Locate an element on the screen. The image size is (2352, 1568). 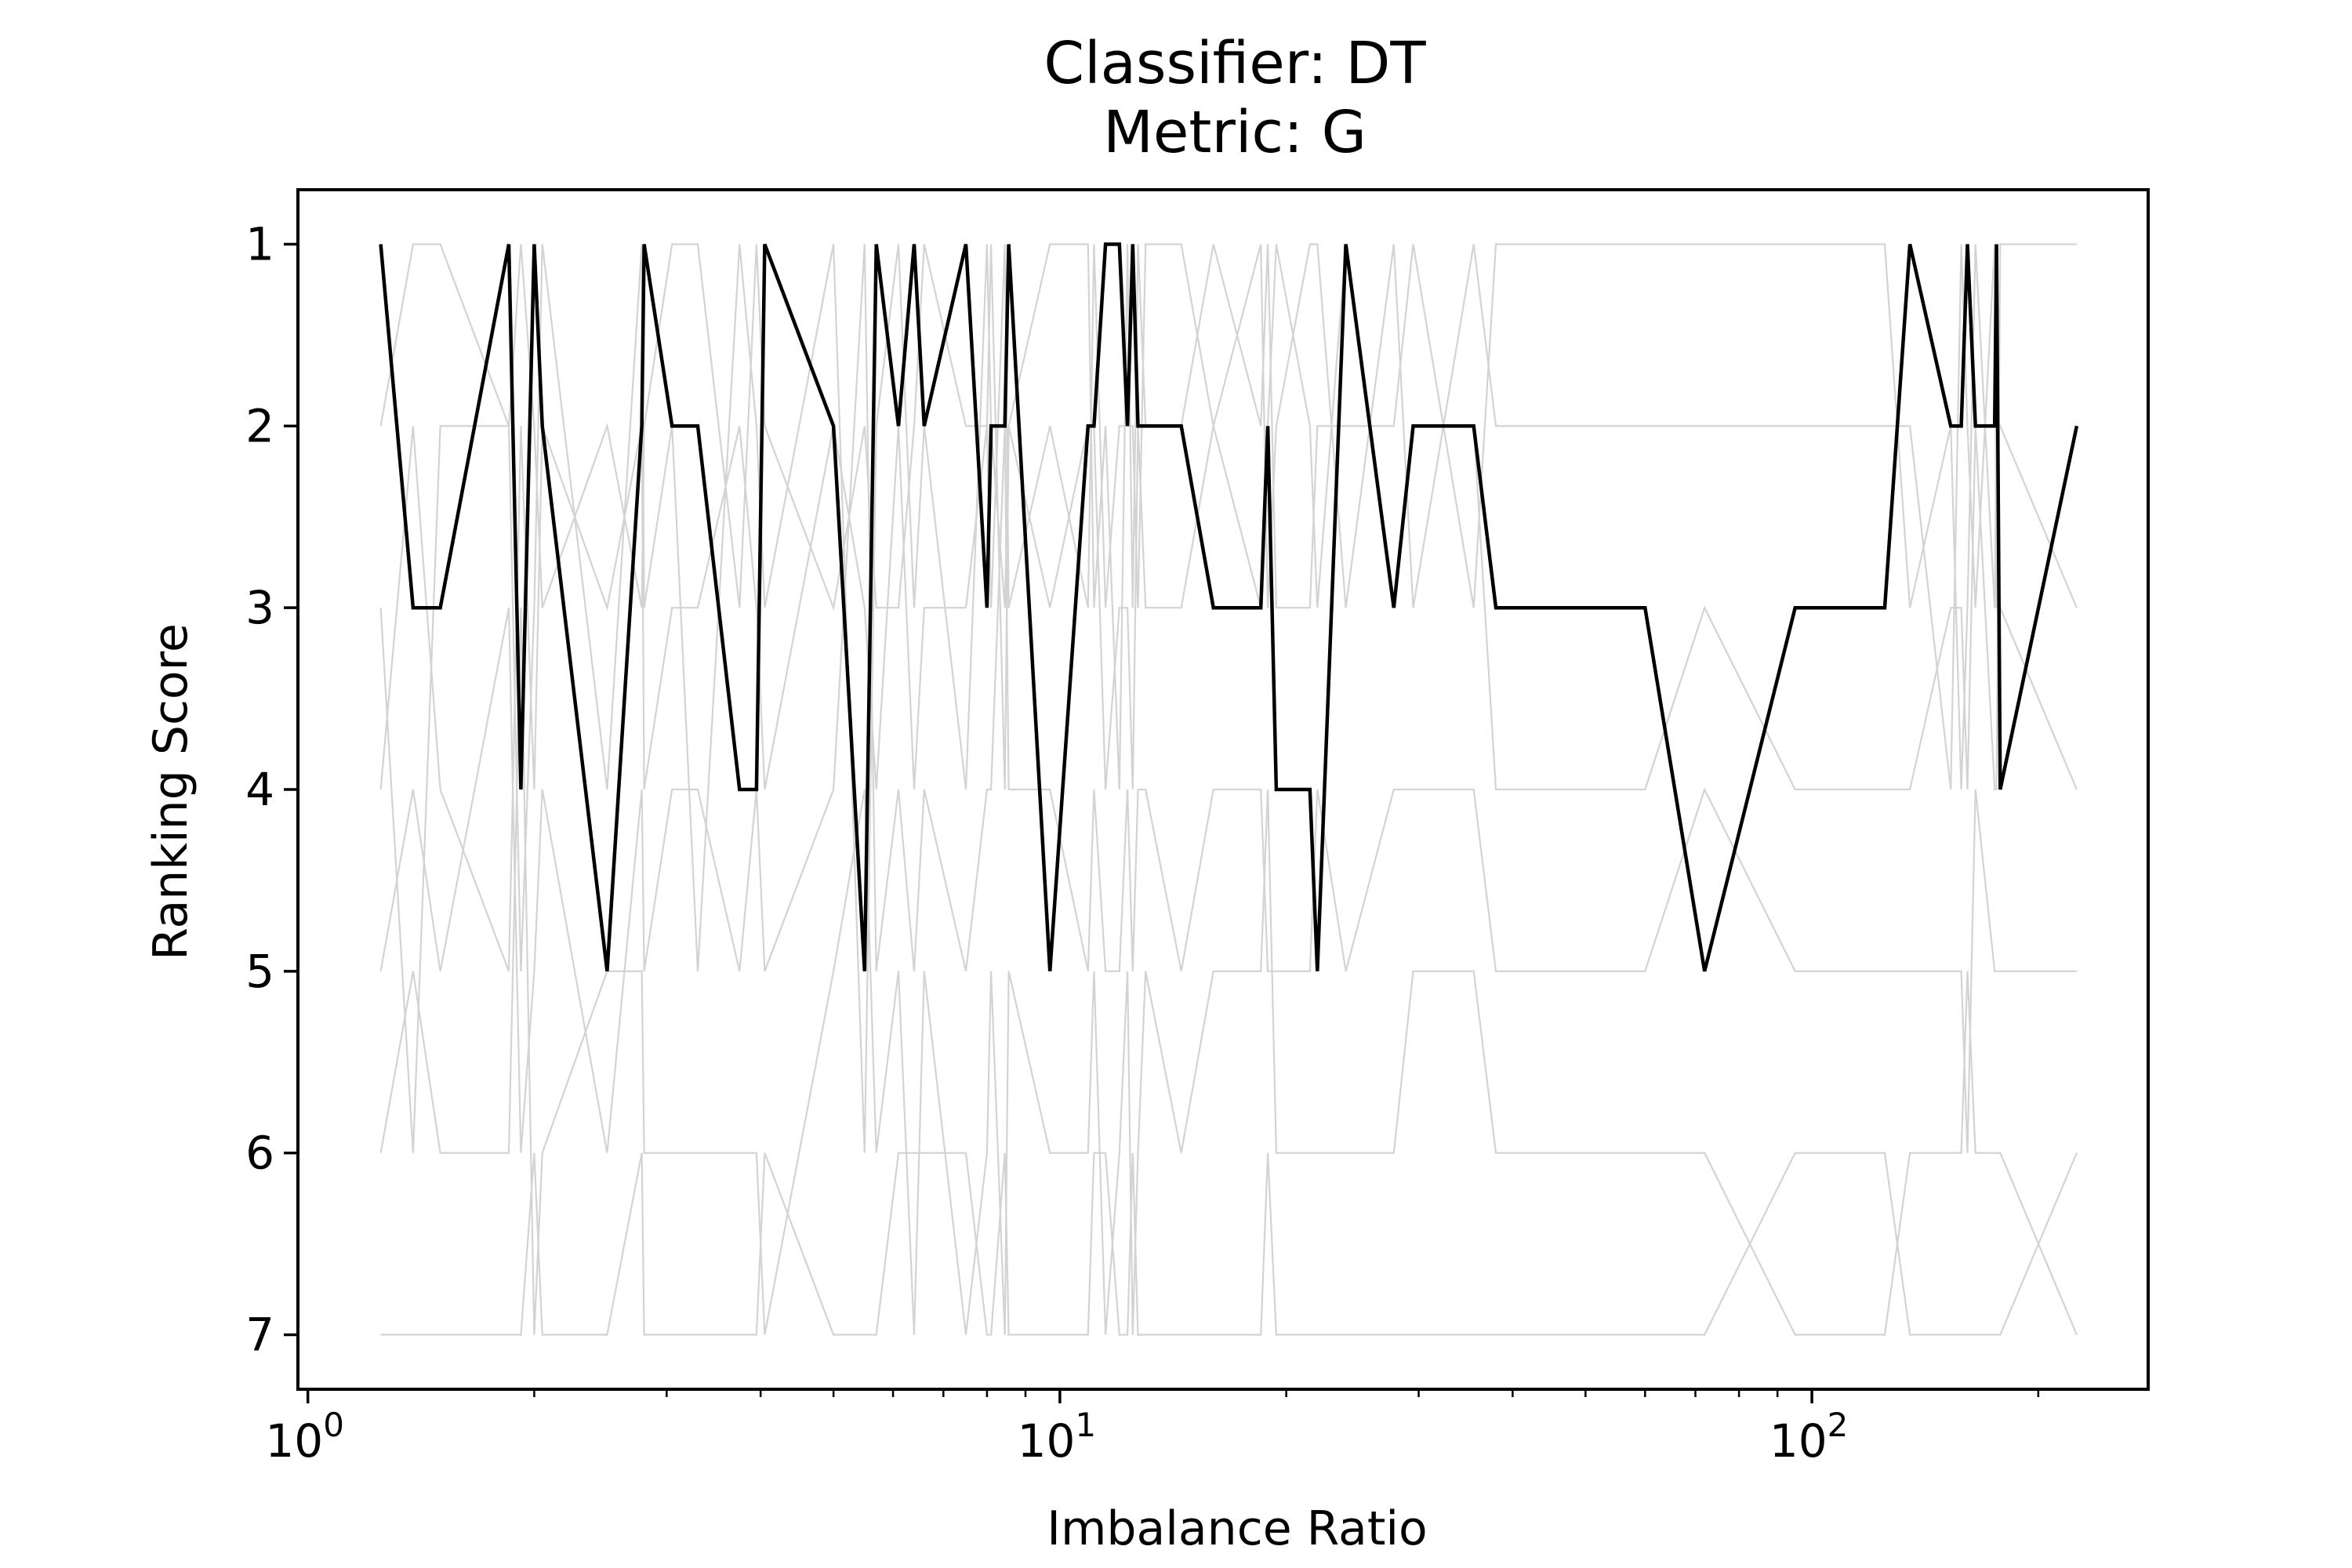
y-tick-label: 4 is located at coordinates (259, 789).